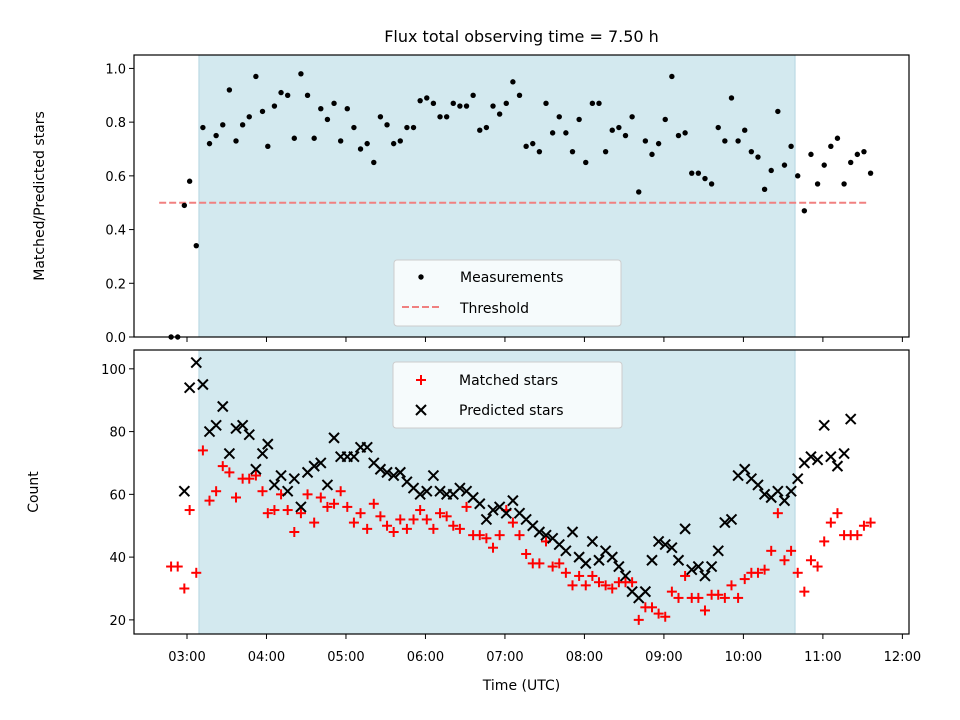  Describe the element at coordinates (743, 657) in the screenshot. I see `x-tick-label: 10:00` at that location.